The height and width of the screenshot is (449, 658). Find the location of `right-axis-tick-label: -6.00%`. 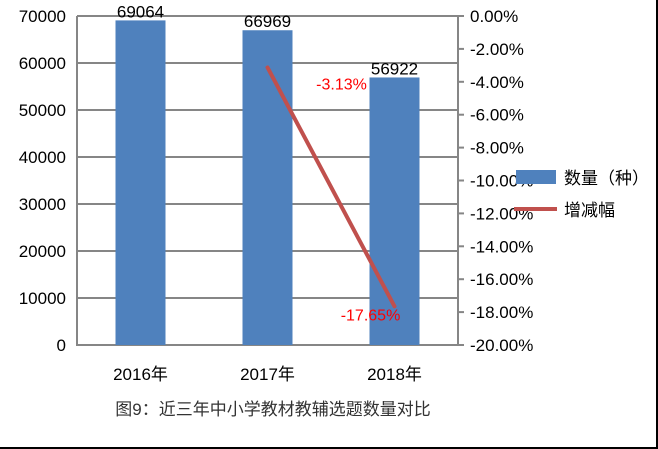

right-axis-tick-label: -6.00% is located at coordinates (497, 115).